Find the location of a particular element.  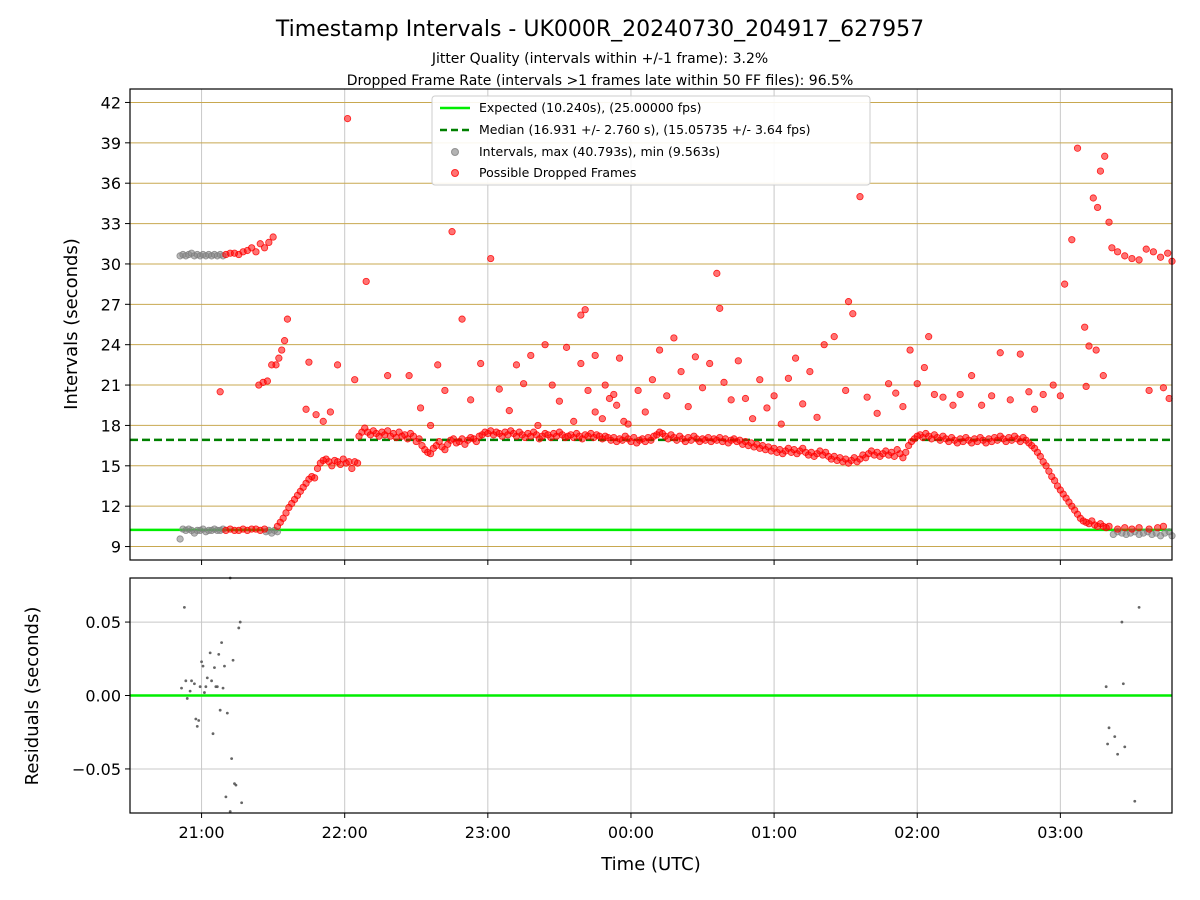

y-tick-label: 0.05 is located at coordinates (103, 622).